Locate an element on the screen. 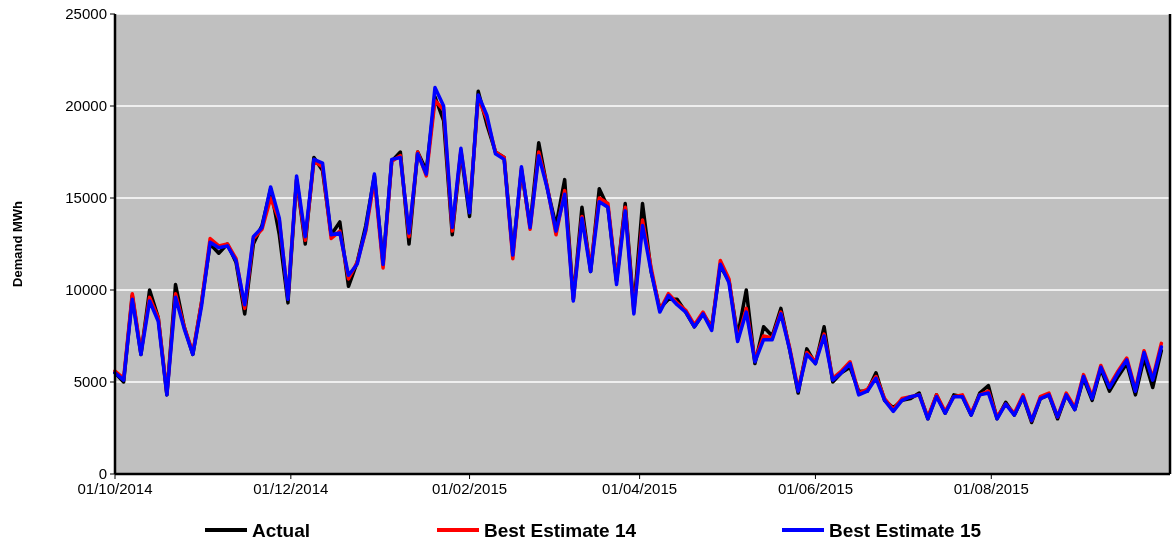  legend-label: Actual is located at coordinates (281, 530).